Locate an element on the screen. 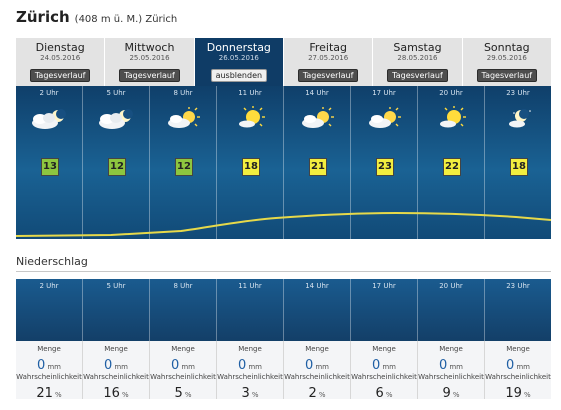  precip-slot: 8 Uhr is located at coordinates (183, 310).